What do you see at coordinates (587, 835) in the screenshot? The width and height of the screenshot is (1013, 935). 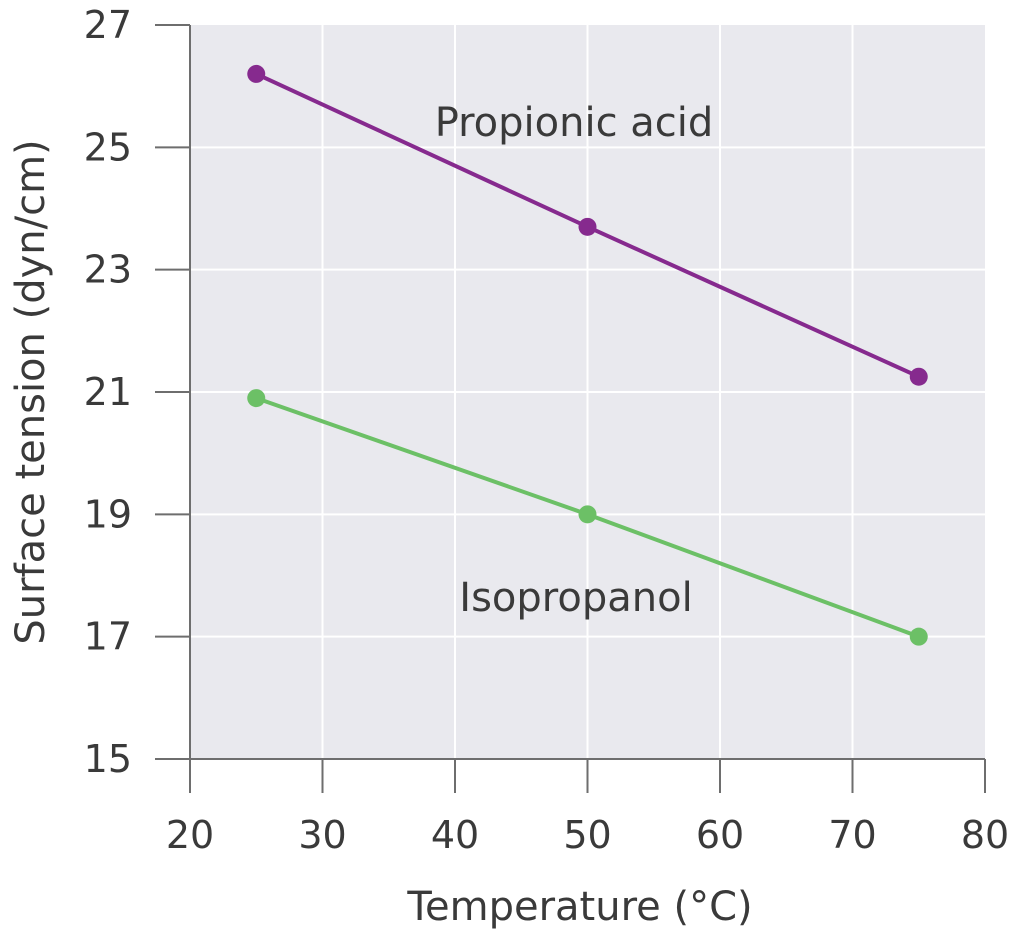 I see `x-tick-label: 50` at bounding box center [587, 835].